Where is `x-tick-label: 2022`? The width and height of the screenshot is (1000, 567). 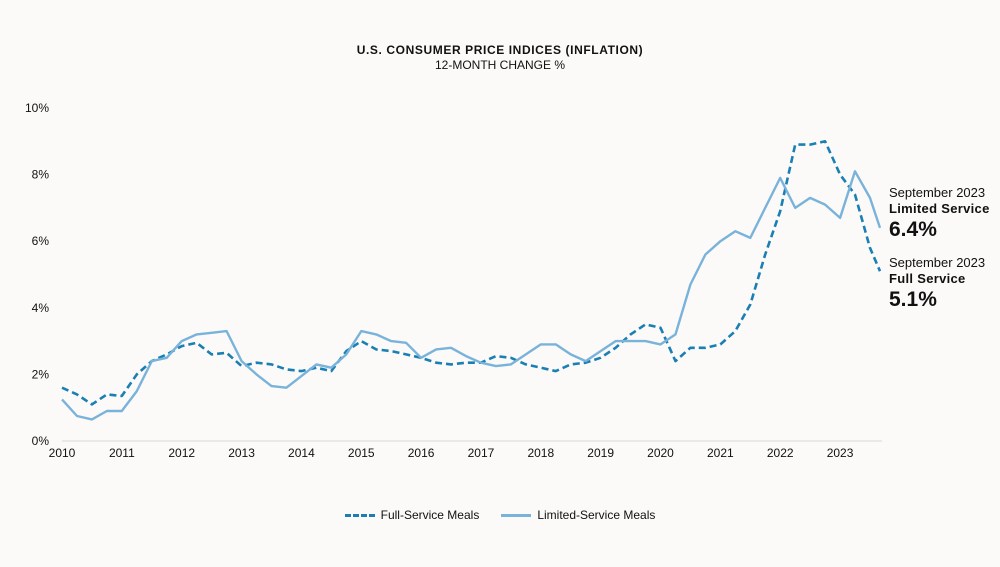
x-tick-label: 2022 is located at coordinates (780, 453).